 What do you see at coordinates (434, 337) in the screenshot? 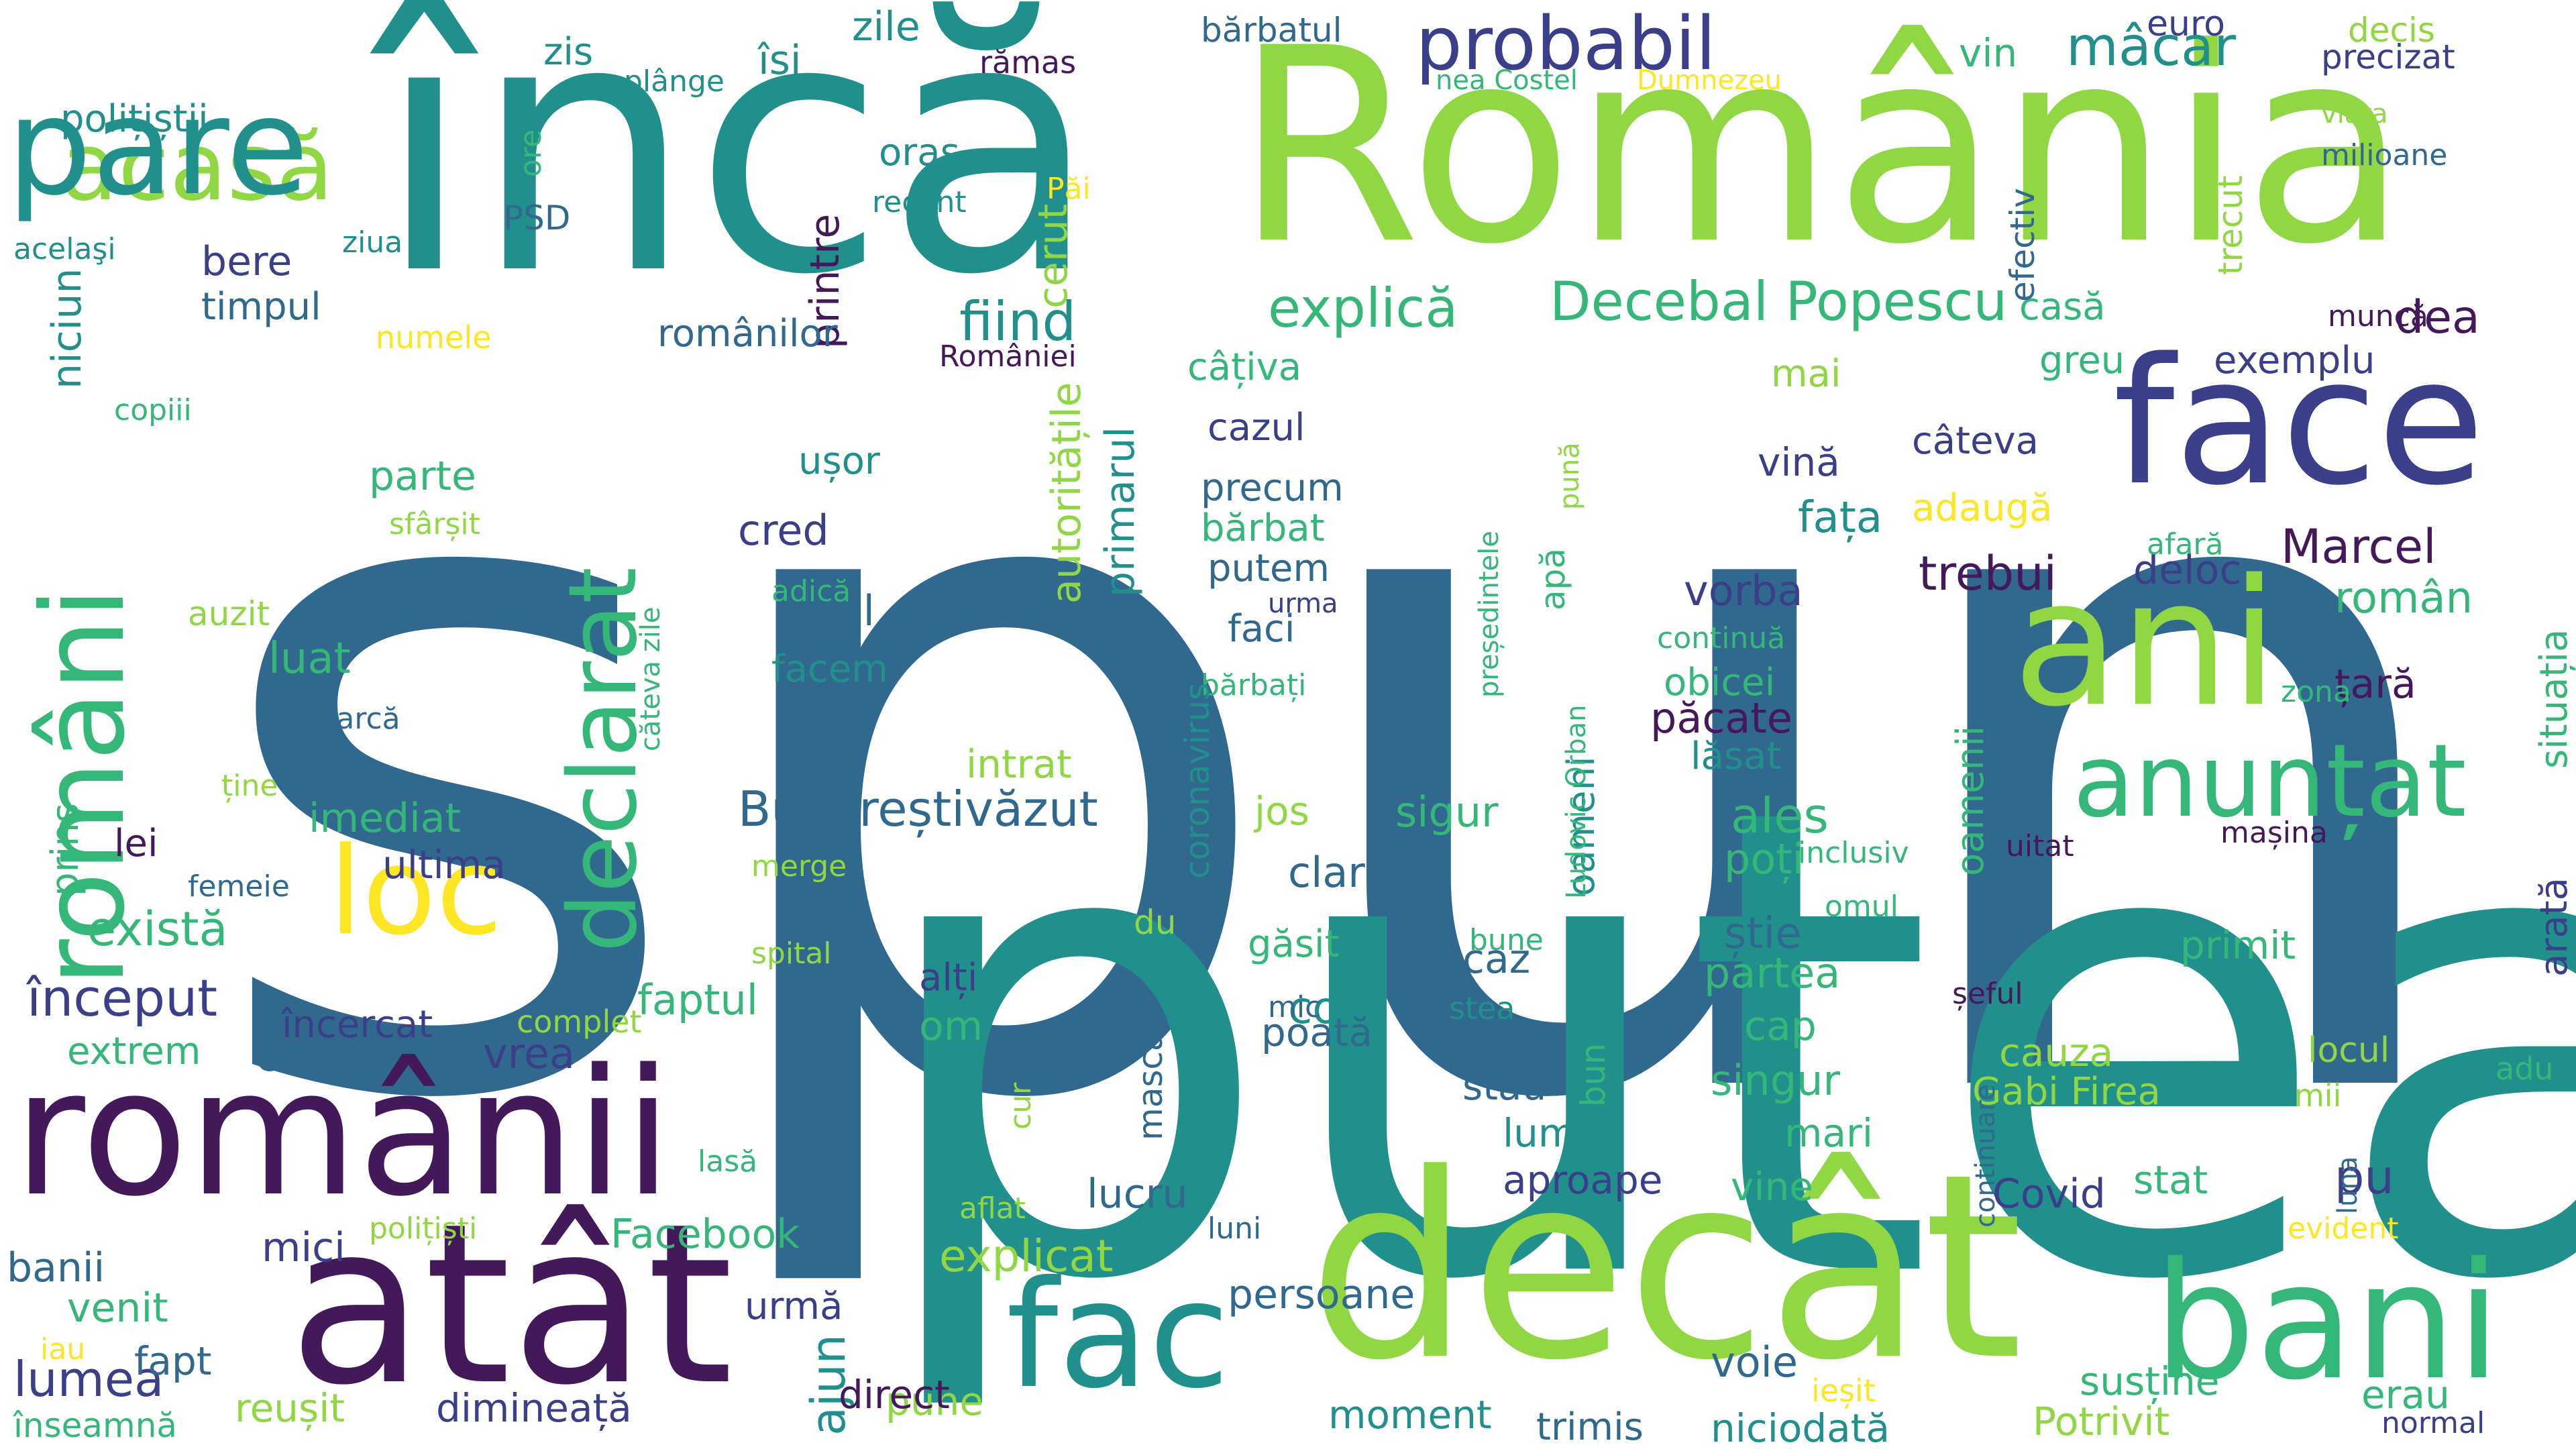
I see `word-numele: numele` at bounding box center [434, 337].